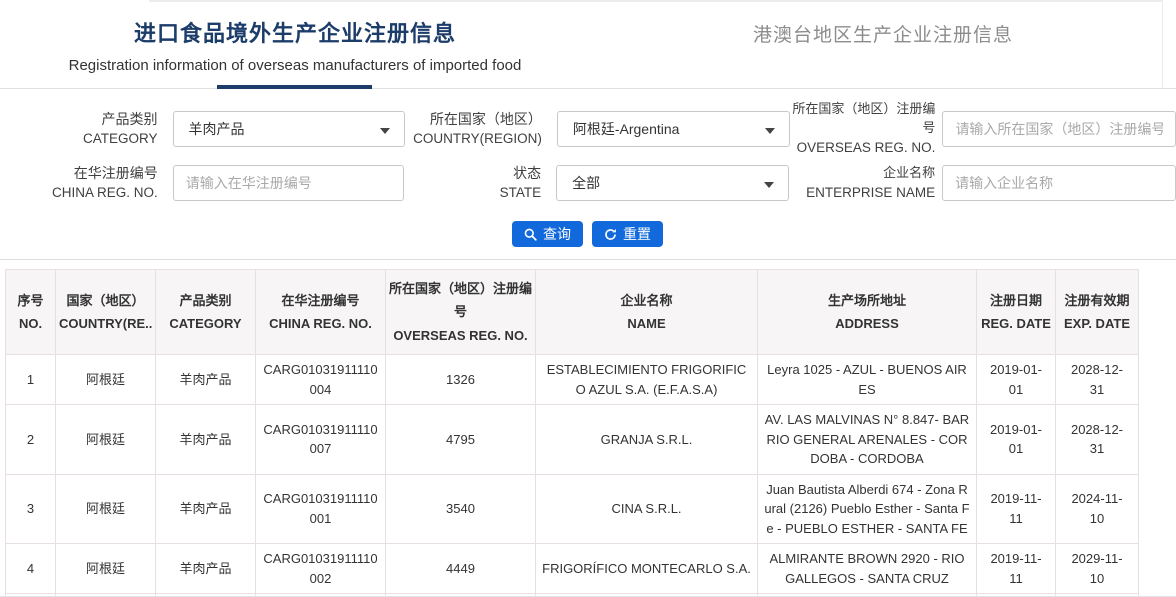 The width and height of the screenshot is (1176, 597). I want to click on cell-overseas-reg-no: 3540, so click(460, 509).